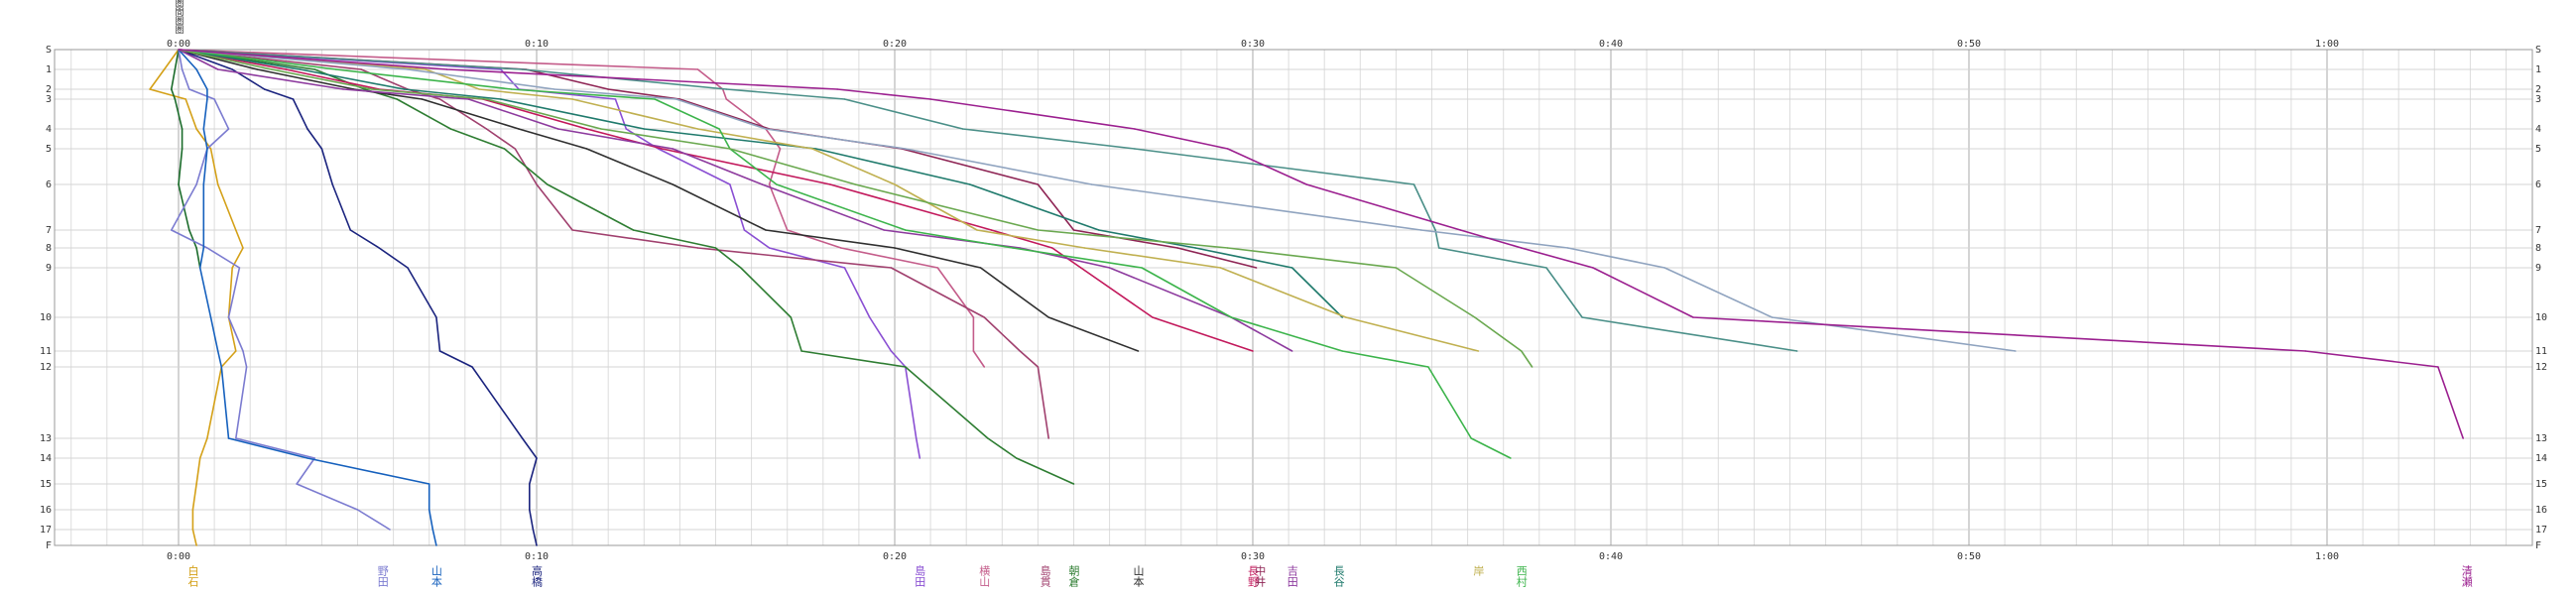 The height and width of the screenshot is (595, 2576). What do you see at coordinates (1611, 556) in the screenshot?
I see `x-tick-label-bottom: 0:40` at bounding box center [1611, 556].